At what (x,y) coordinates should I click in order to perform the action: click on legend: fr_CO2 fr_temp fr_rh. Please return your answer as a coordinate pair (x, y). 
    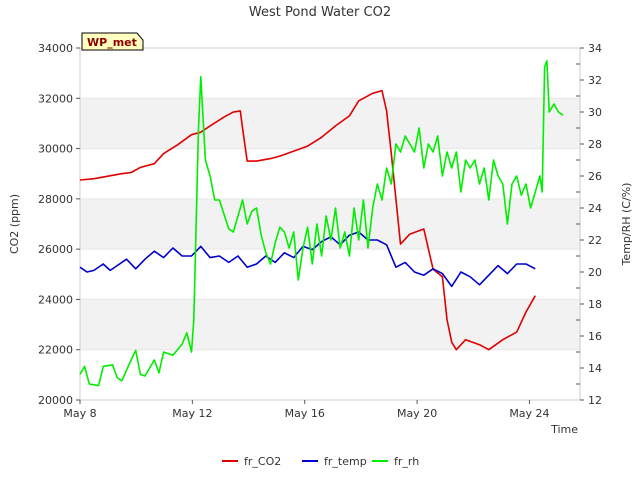
    Looking at the image, I should click on (320, 461).